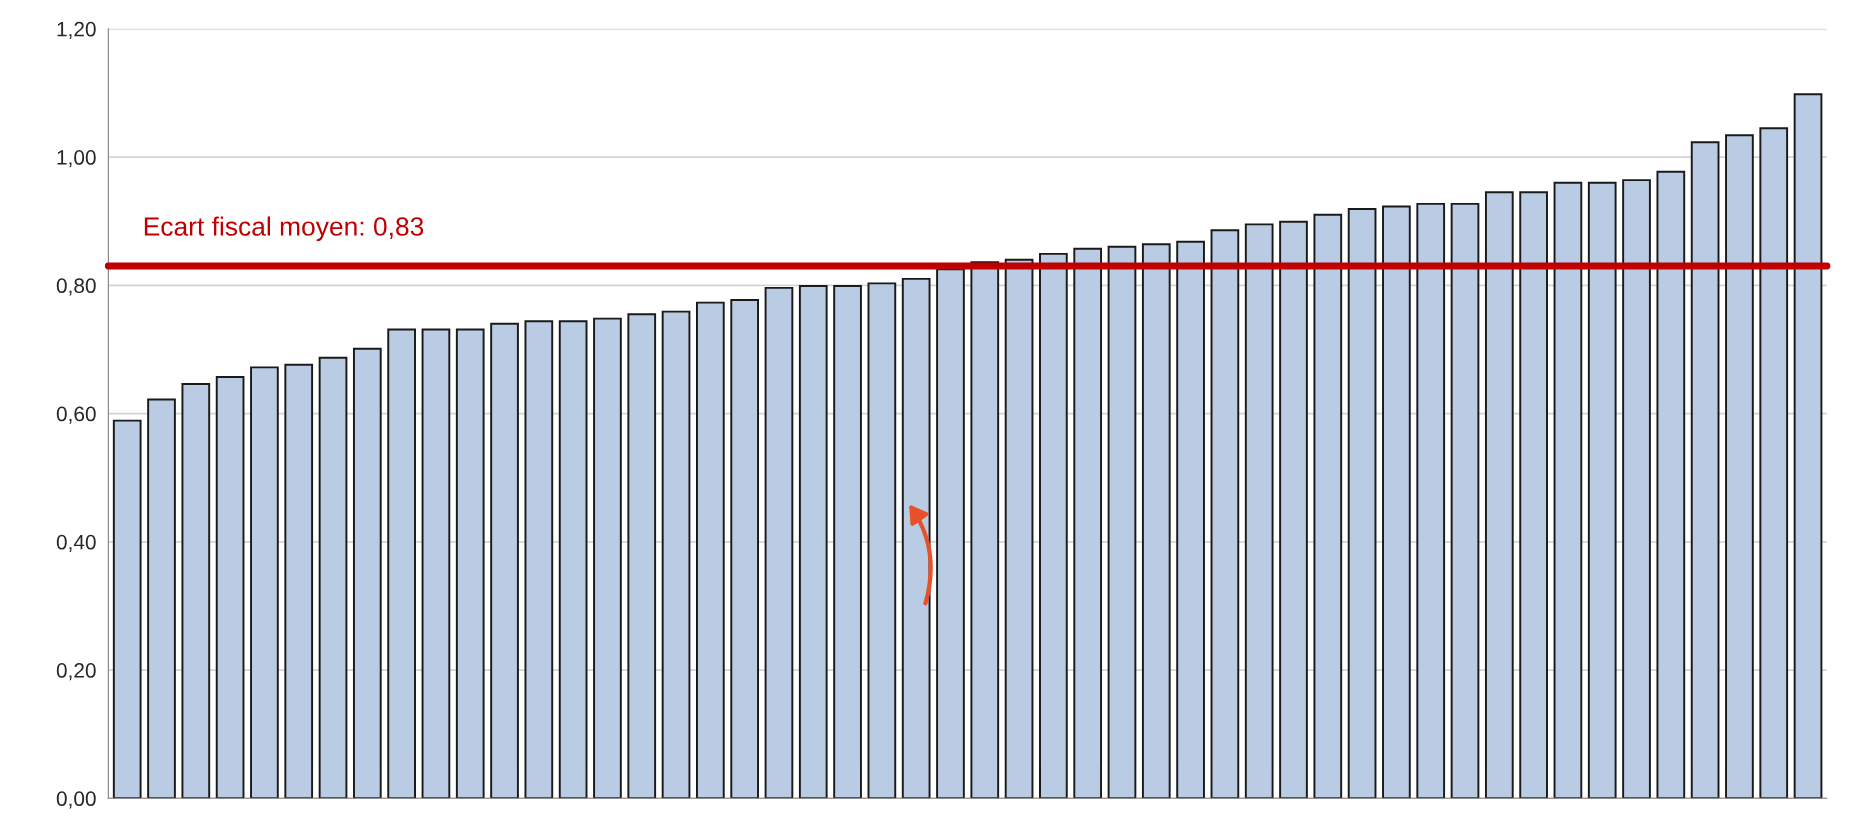 Image resolution: width=1868 pixels, height=823 pixels. Describe the element at coordinates (76, 543) in the screenshot. I see `y-tick-label: 0,40` at that location.